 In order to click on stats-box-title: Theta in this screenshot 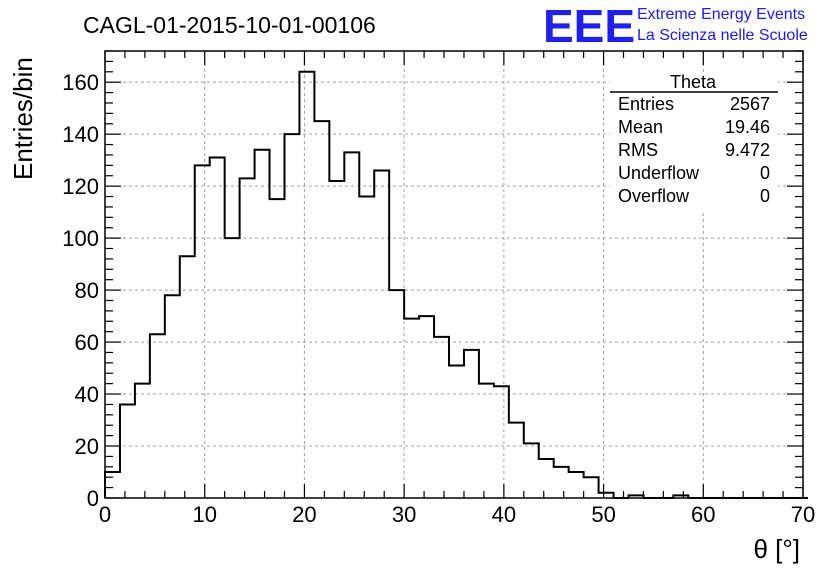, I will do `click(693, 82)`.